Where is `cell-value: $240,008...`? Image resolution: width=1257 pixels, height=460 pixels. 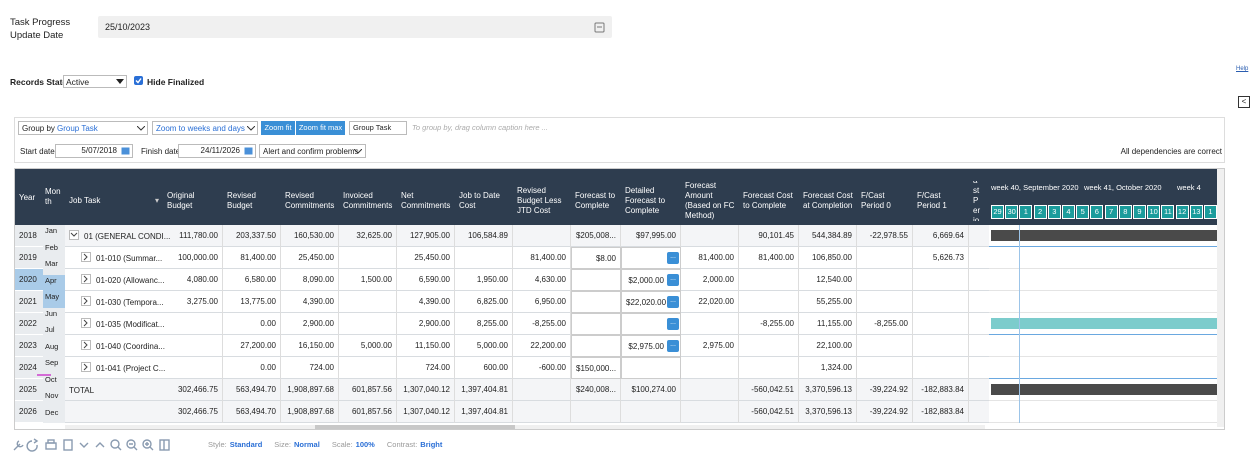 cell-value: $240,008... is located at coordinates (595, 389).